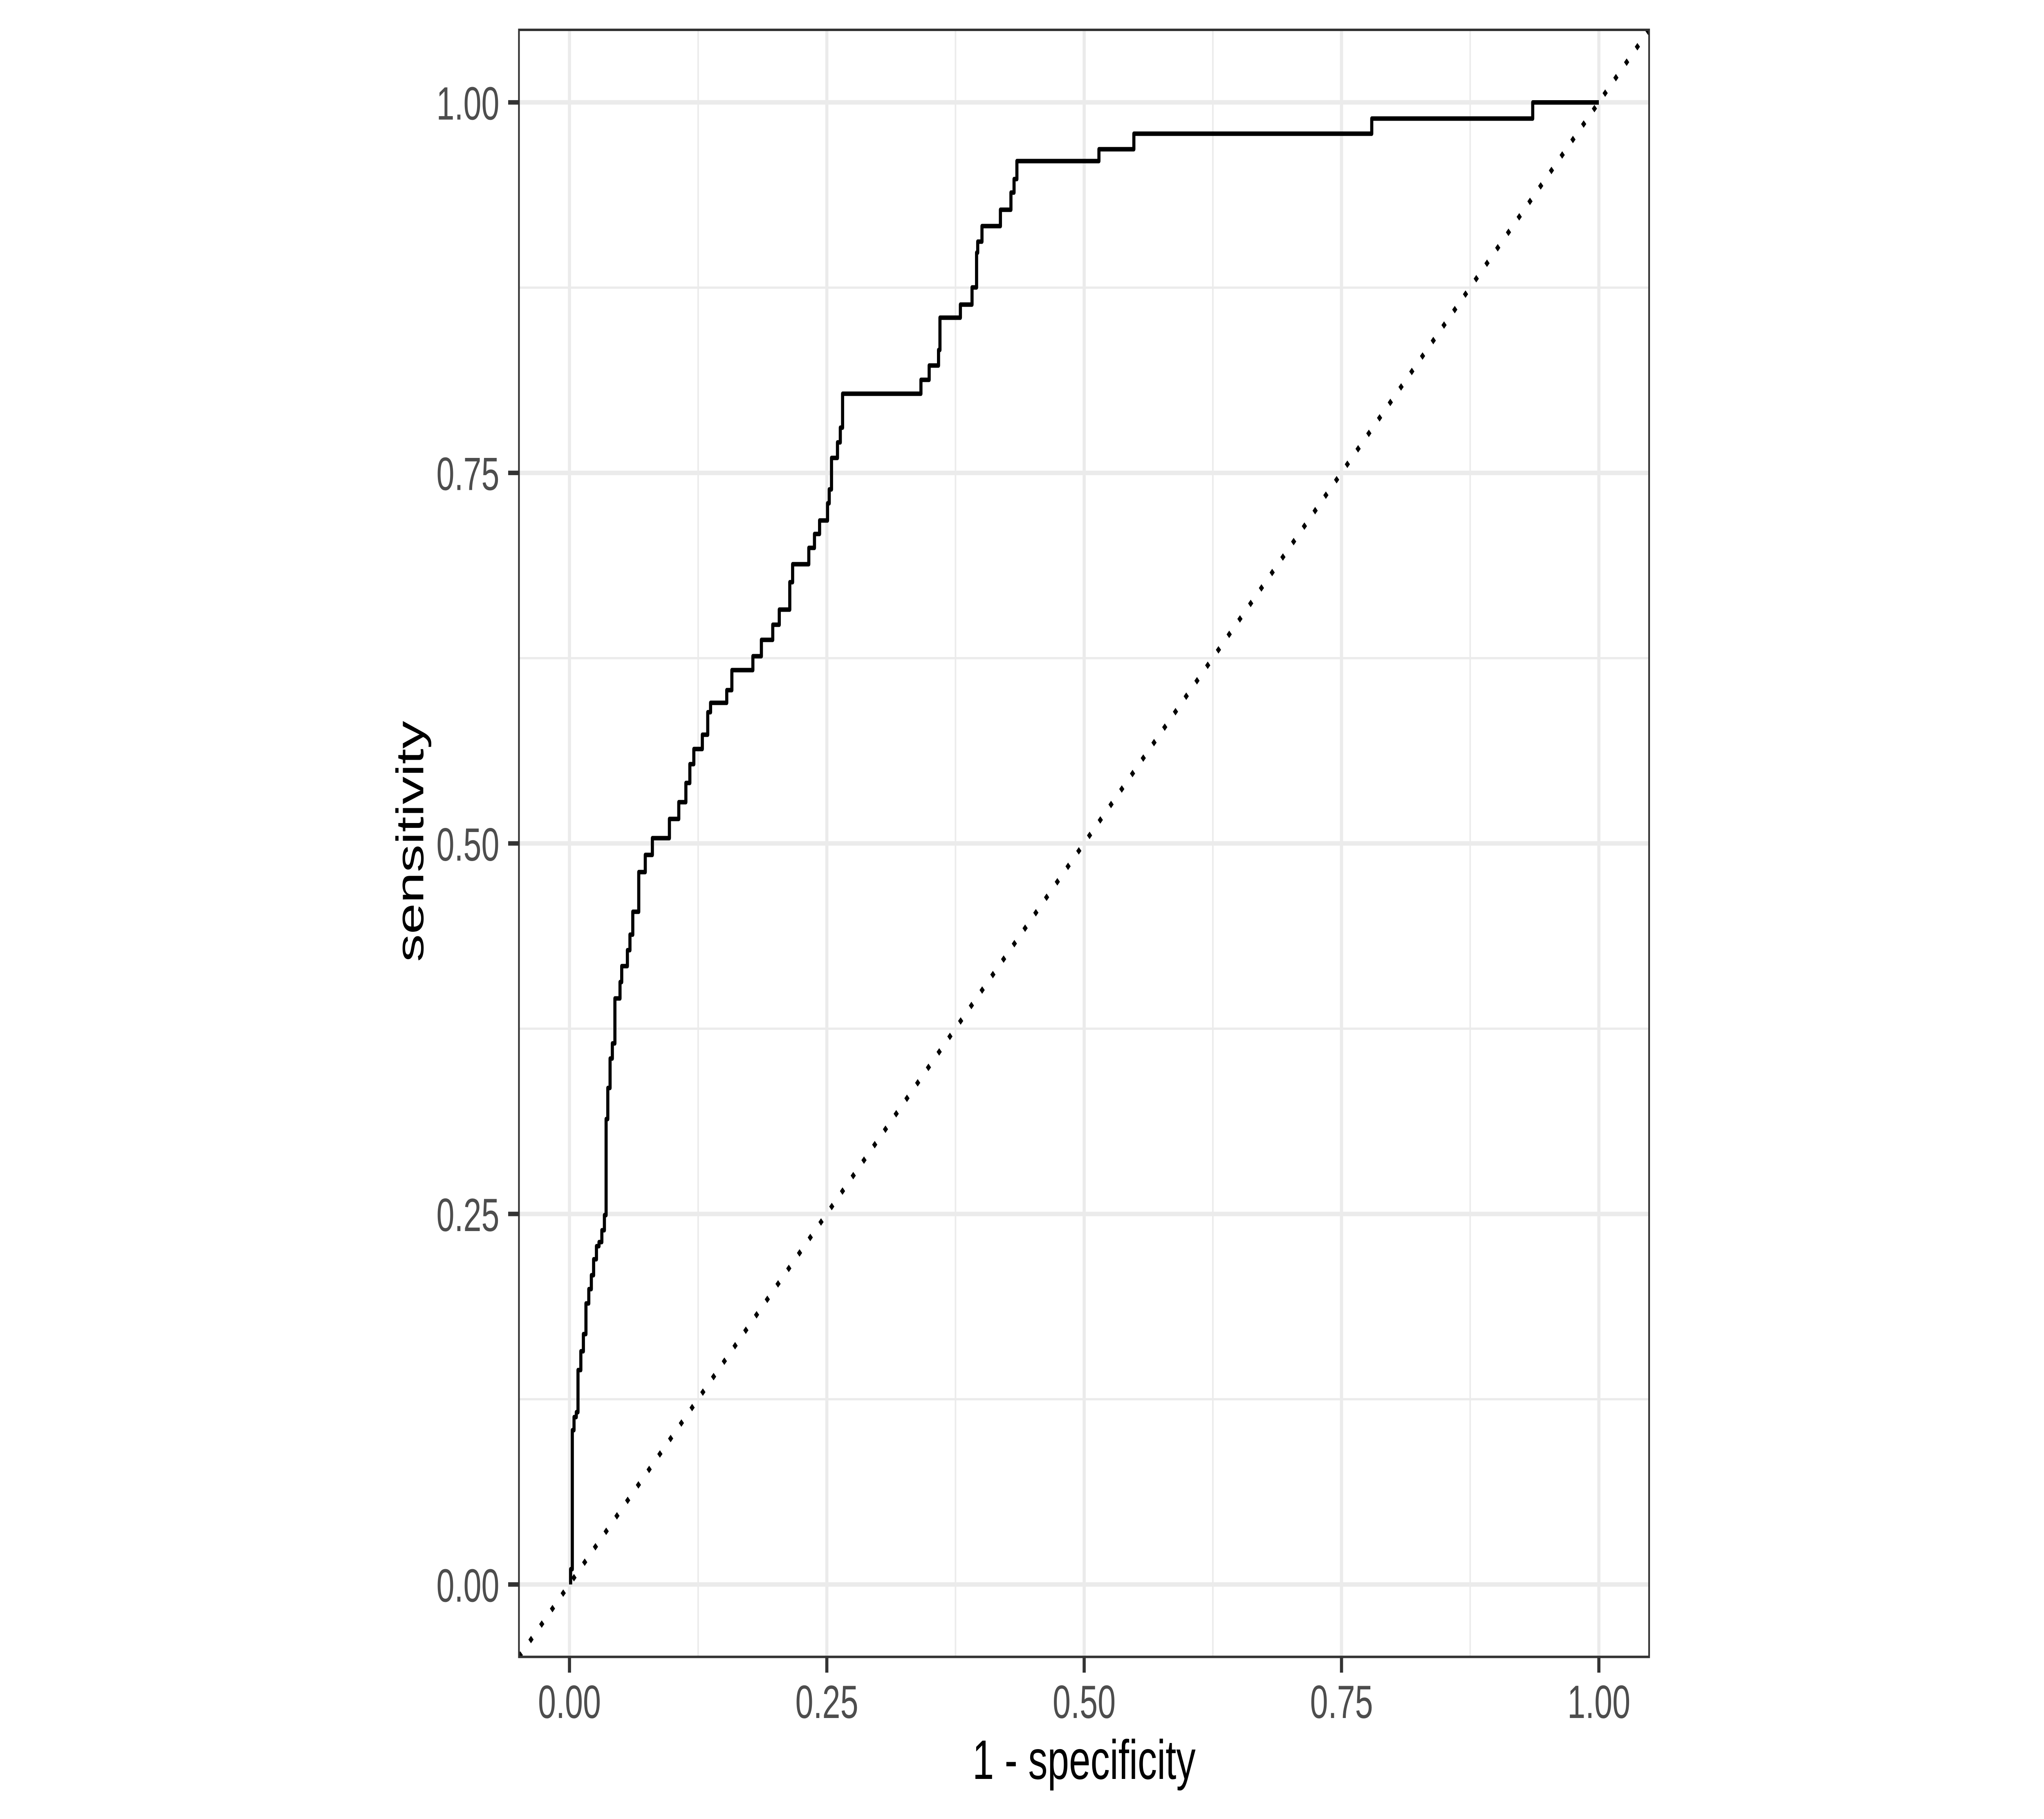 This screenshot has width=2044, height=1819. I want to click on svg-text: 1 - specificity, so click(1084, 1760).